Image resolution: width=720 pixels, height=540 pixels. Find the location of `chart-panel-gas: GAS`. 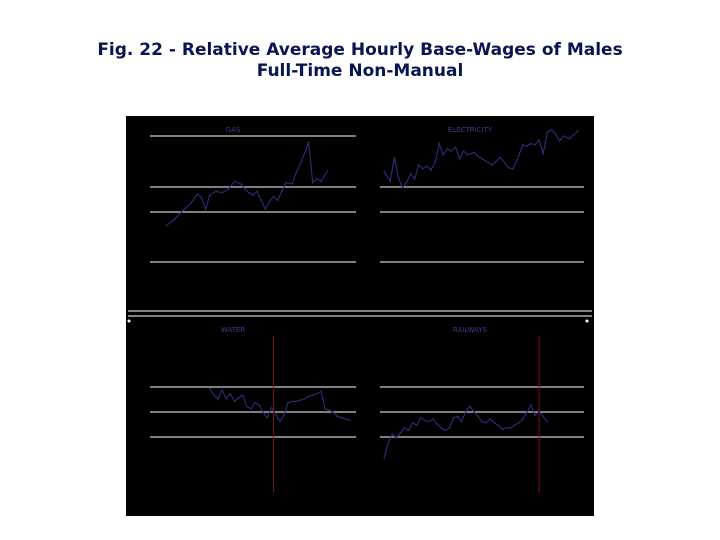

chart-panel-gas: GAS is located at coordinates (253, 194).